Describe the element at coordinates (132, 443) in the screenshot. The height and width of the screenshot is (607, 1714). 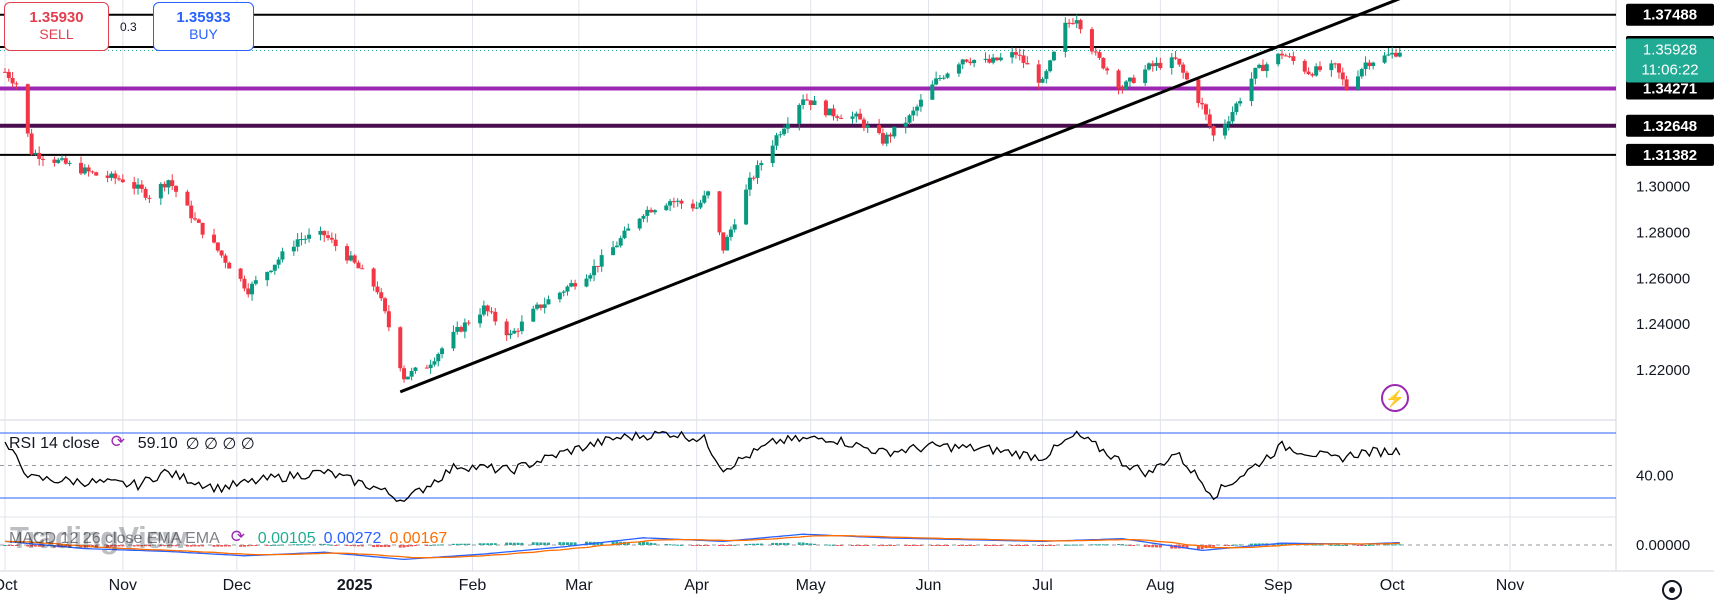
I see `rsi-legend: RSI 14 close 59.10 ∅ ∅ ∅ ∅` at that location.